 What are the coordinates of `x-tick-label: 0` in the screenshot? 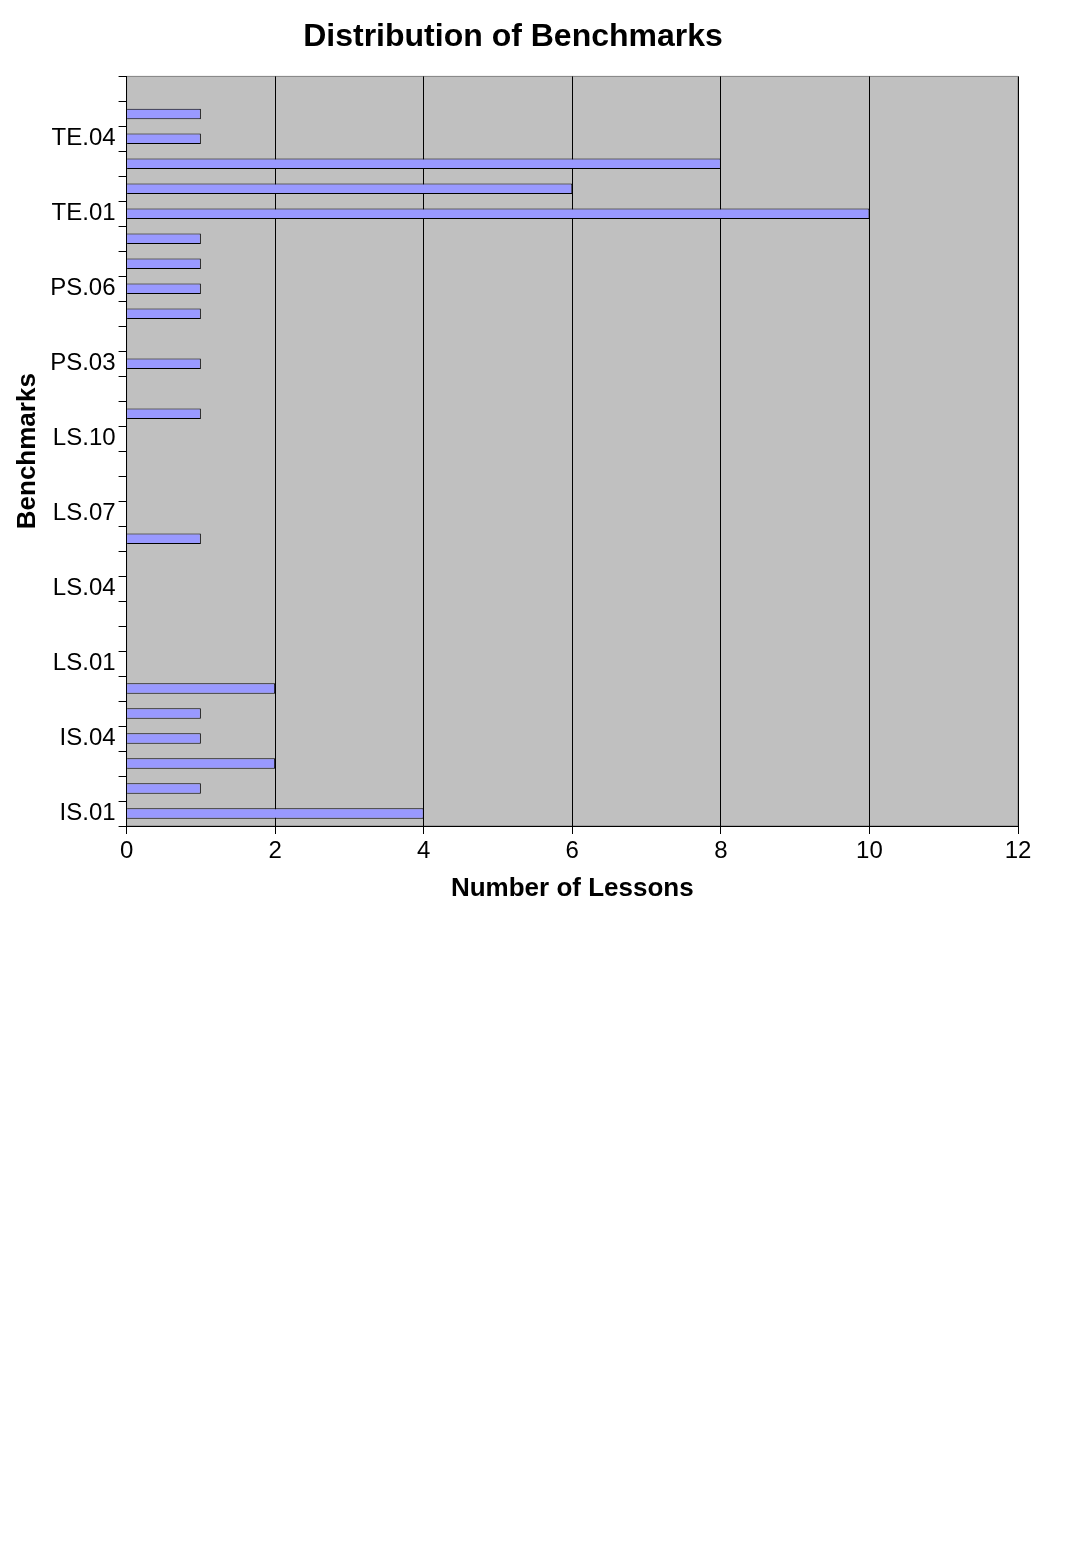 It's located at (126, 850).